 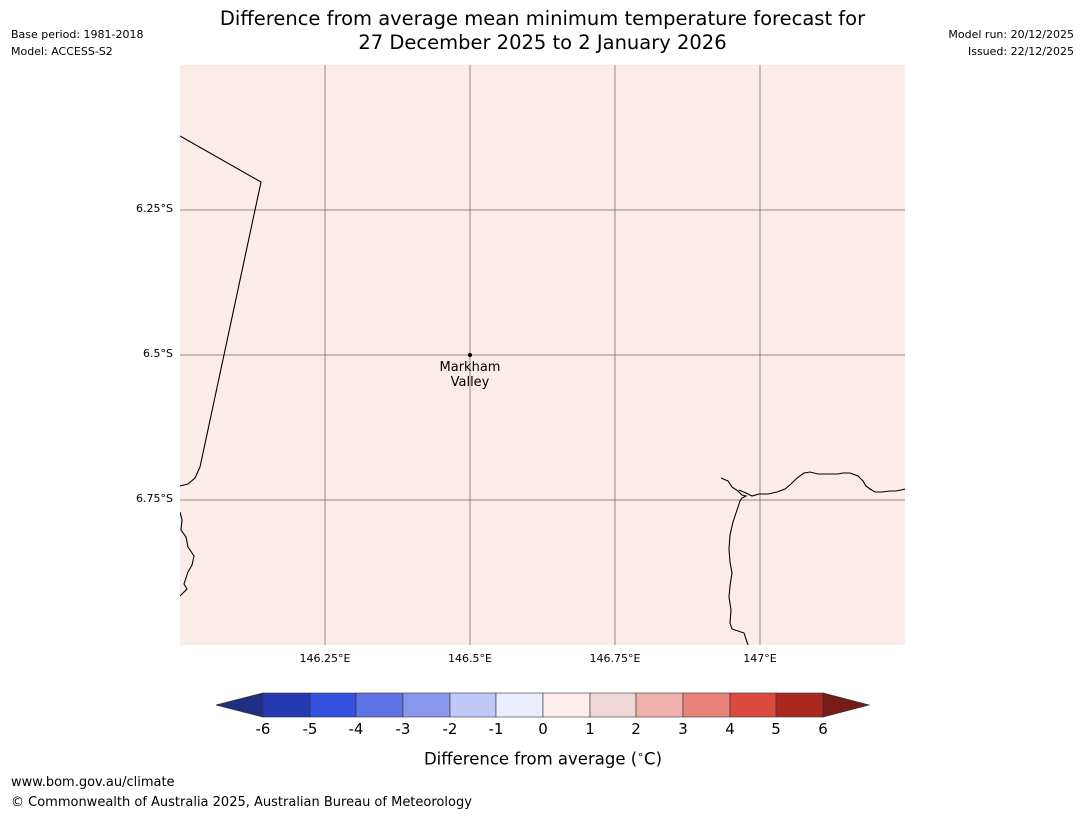 I want to click on colorbar-tick-13: 6, so click(x=823, y=729).